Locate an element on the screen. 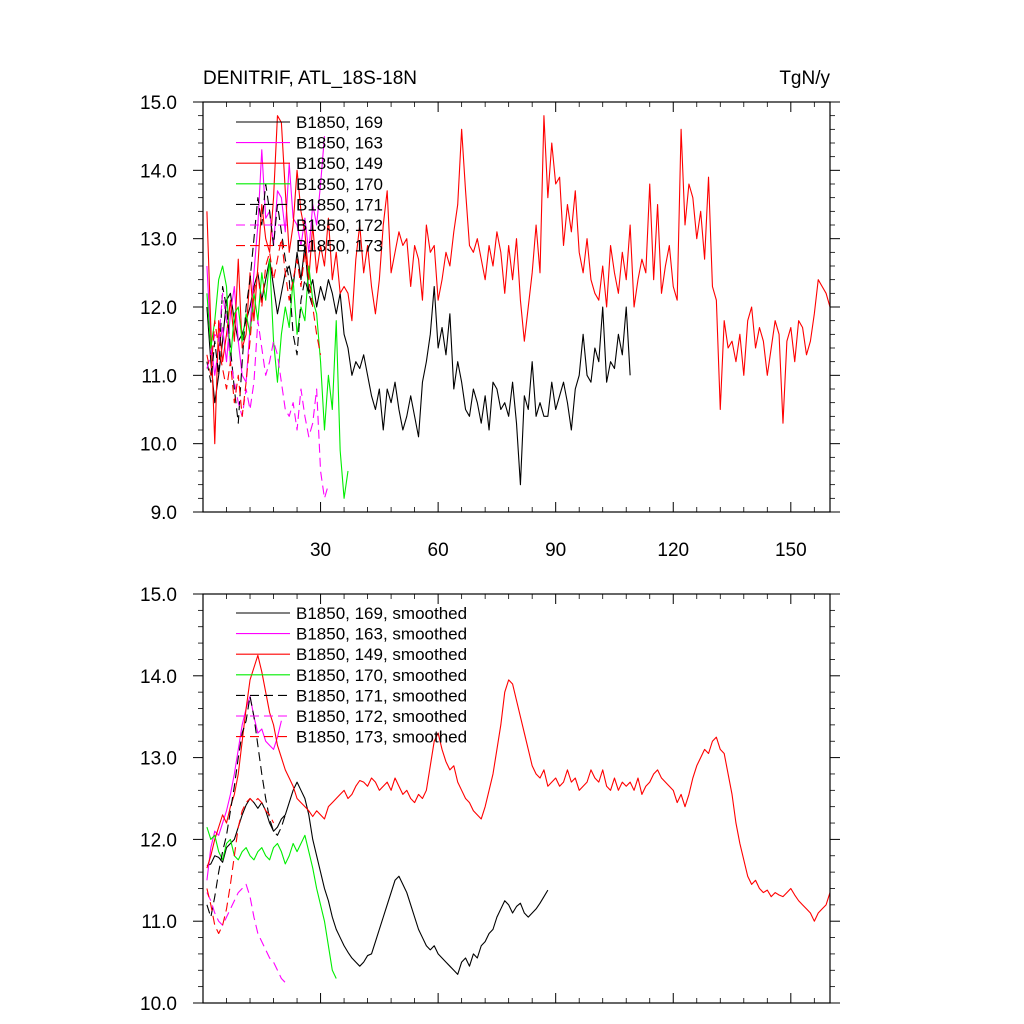  legend-entry: B1850, 173, smoothed is located at coordinates (381, 737).